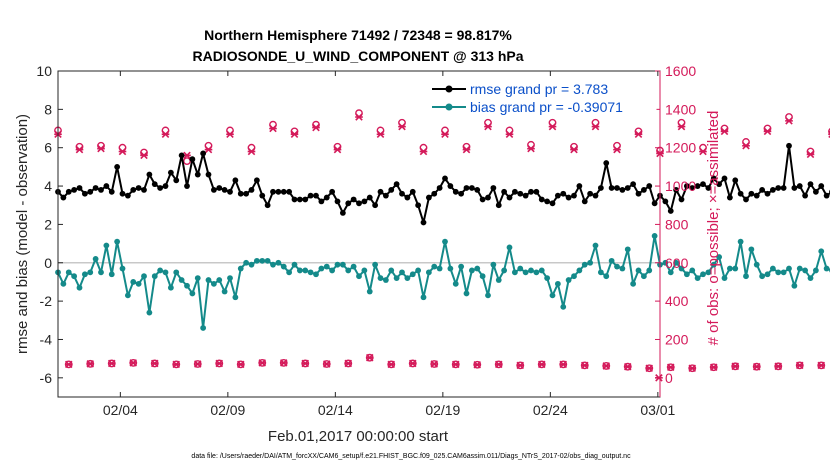 Image resolution: width=830 pixels, height=470 pixels. What do you see at coordinates (335, 410) in the screenshot?
I see `x-tick-label: 02/14` at bounding box center [335, 410].